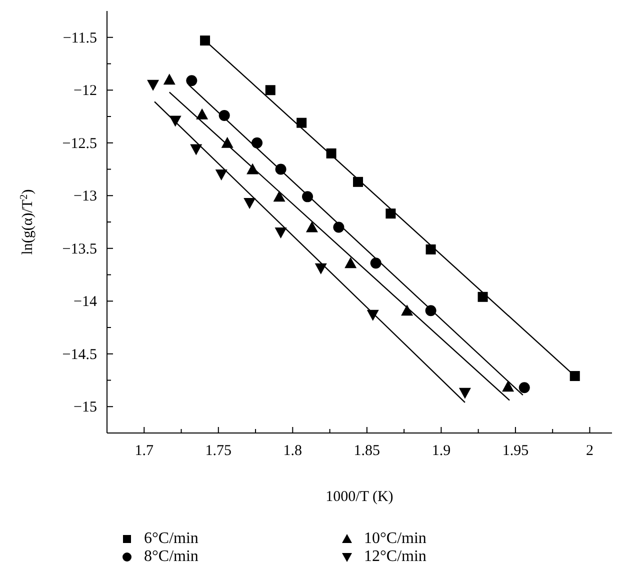 This screenshot has height=572, width=620. I want to click on x-axis-title: 1000/T (K), so click(360, 497).